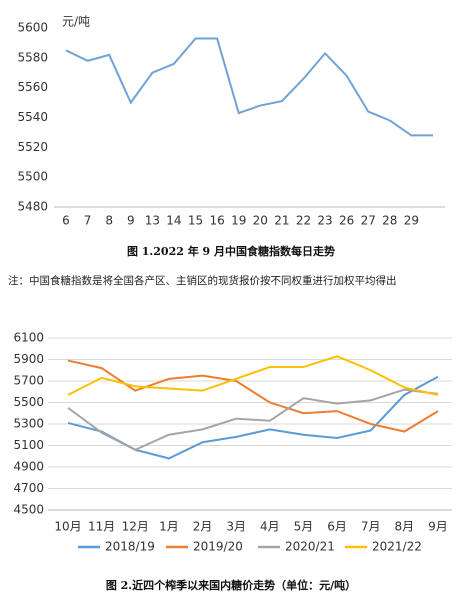 The height and width of the screenshot is (599, 462). Describe the element at coordinates (32, 207) in the screenshot. I see `y-tick-label: 5480` at that location.